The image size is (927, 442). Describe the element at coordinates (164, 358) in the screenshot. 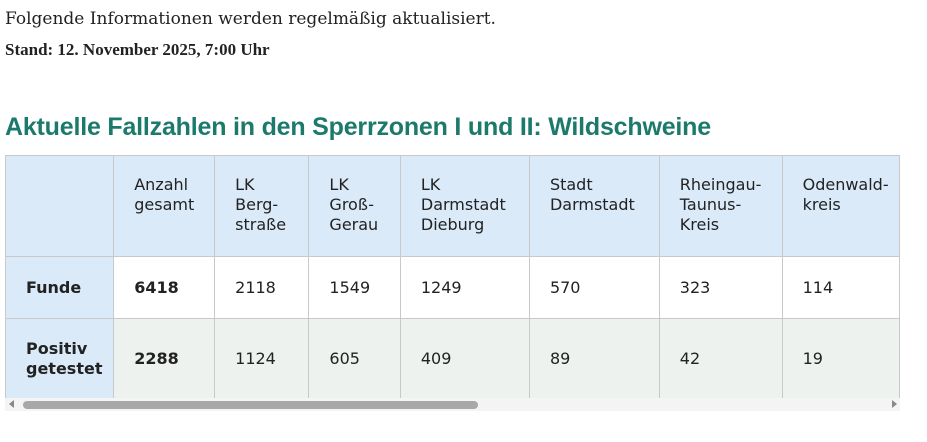

I see `cell: 2288` at that location.